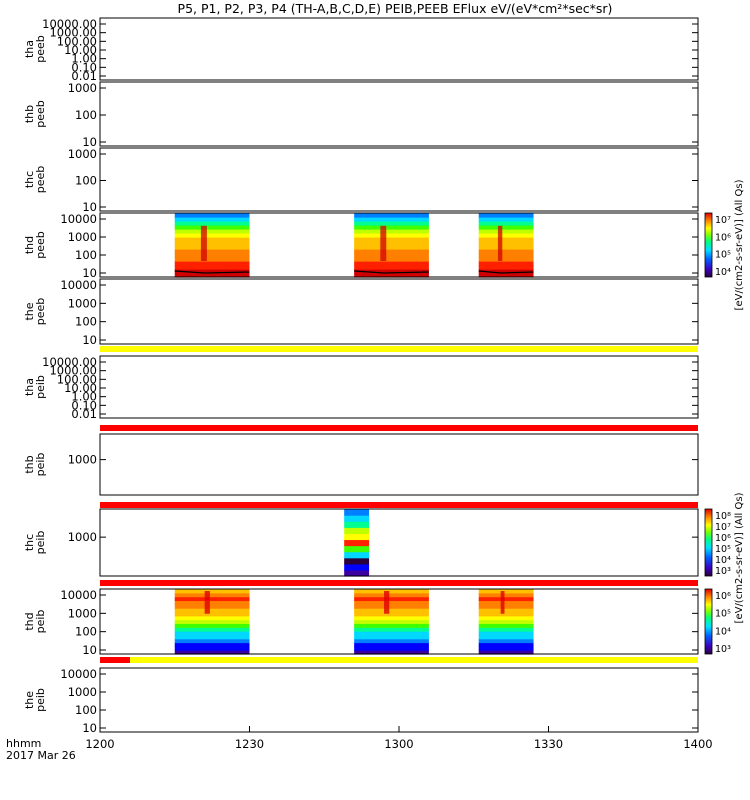 The height and width of the screenshot is (800, 750). What do you see at coordinates (548, 744) in the screenshot?
I see `x-tick-label: 1330` at bounding box center [548, 744].